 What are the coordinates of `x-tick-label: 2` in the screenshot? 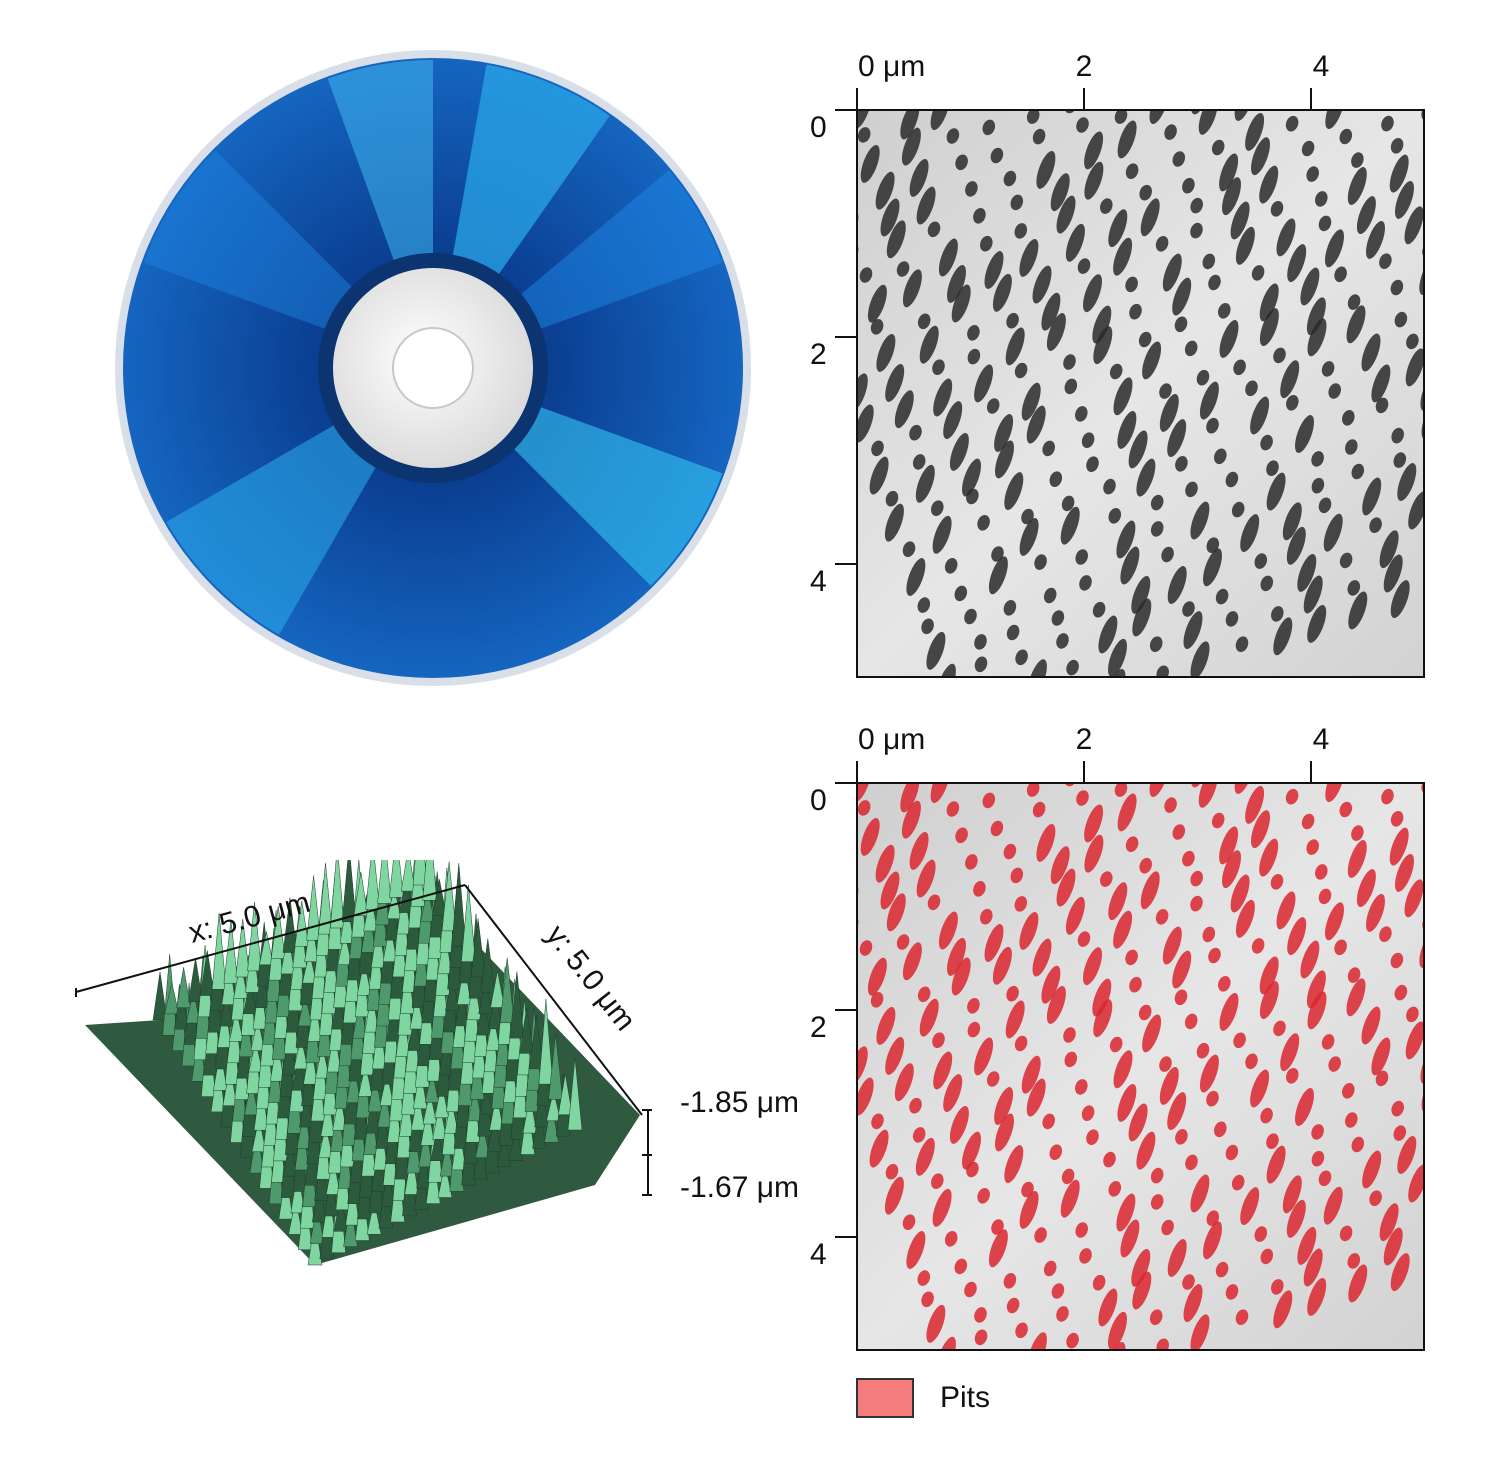 It's located at (1084, 739).